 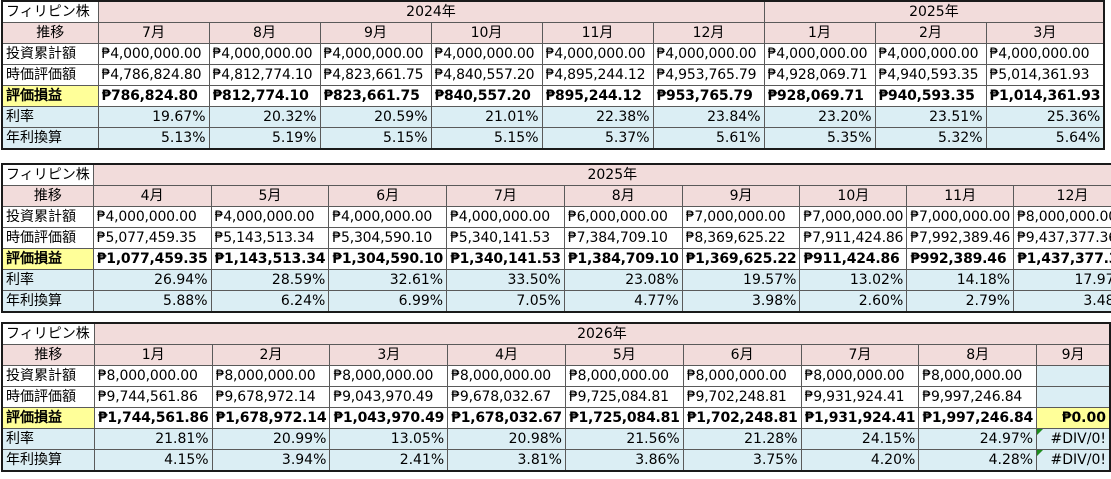 I want to click on month-header-cell: 10月, so click(x=486, y=33).